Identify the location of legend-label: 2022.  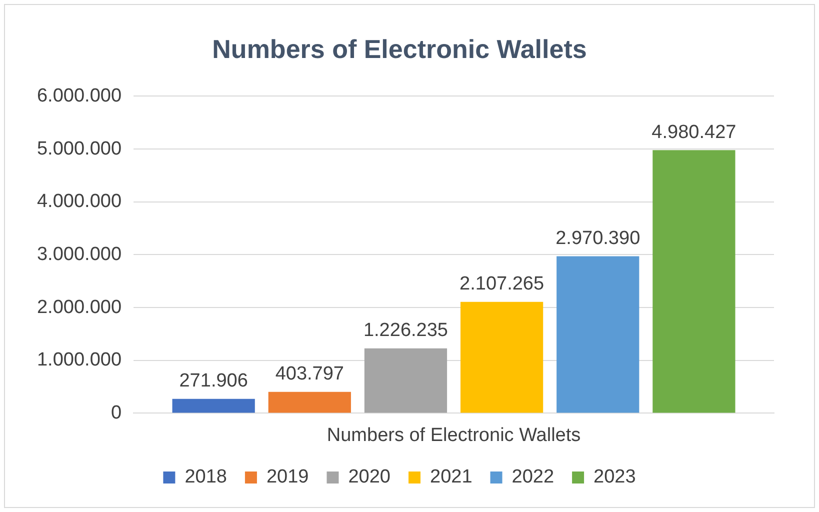
(533, 477).